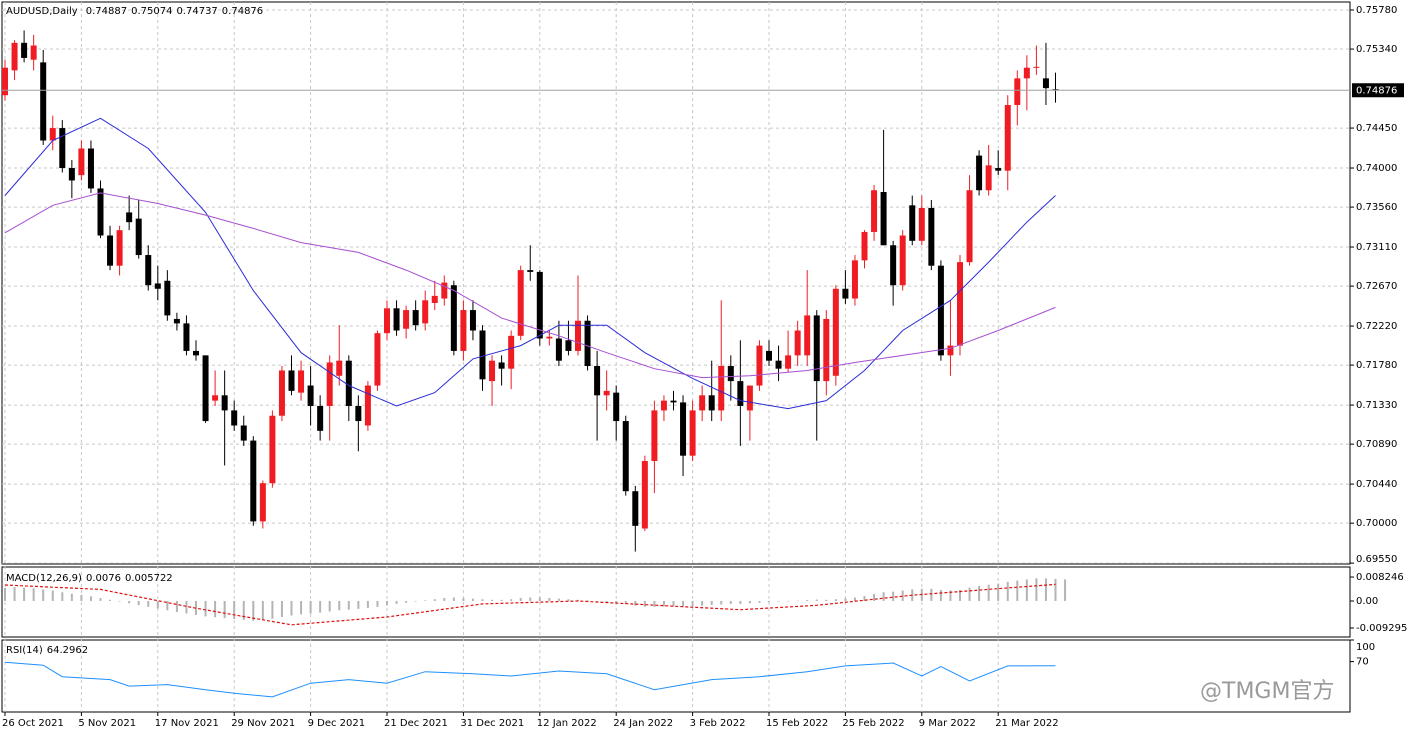  Describe the element at coordinates (149, 578) in the screenshot. I see `signal-value: 0.005722` at that location.